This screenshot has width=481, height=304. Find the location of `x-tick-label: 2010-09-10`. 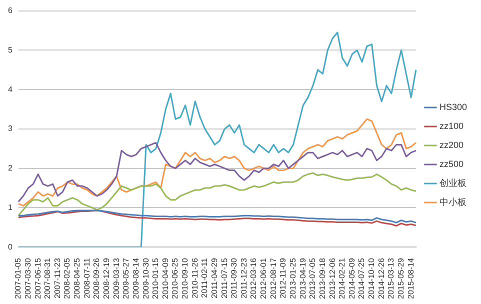

x-tick-label: 2010-09-10 is located at coordinates (185, 278).